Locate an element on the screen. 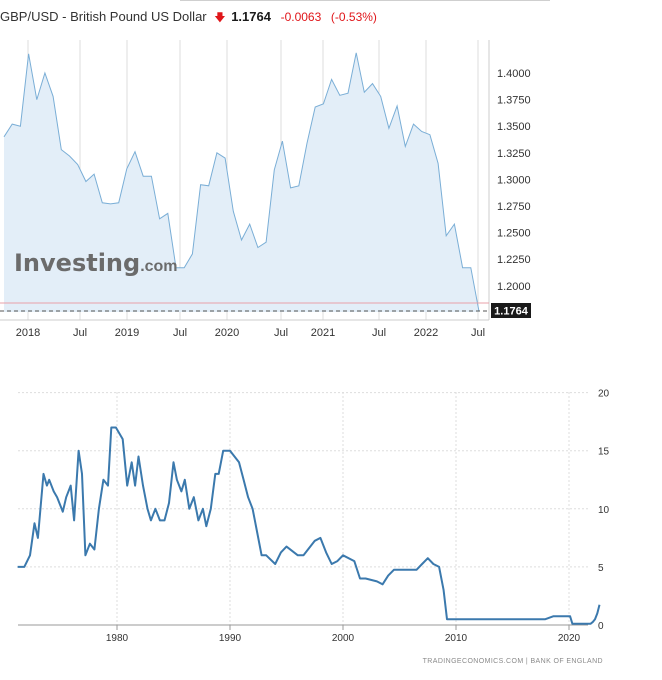 The width and height of the screenshot is (662, 680). watermark-brand: Investing is located at coordinates (77, 263).